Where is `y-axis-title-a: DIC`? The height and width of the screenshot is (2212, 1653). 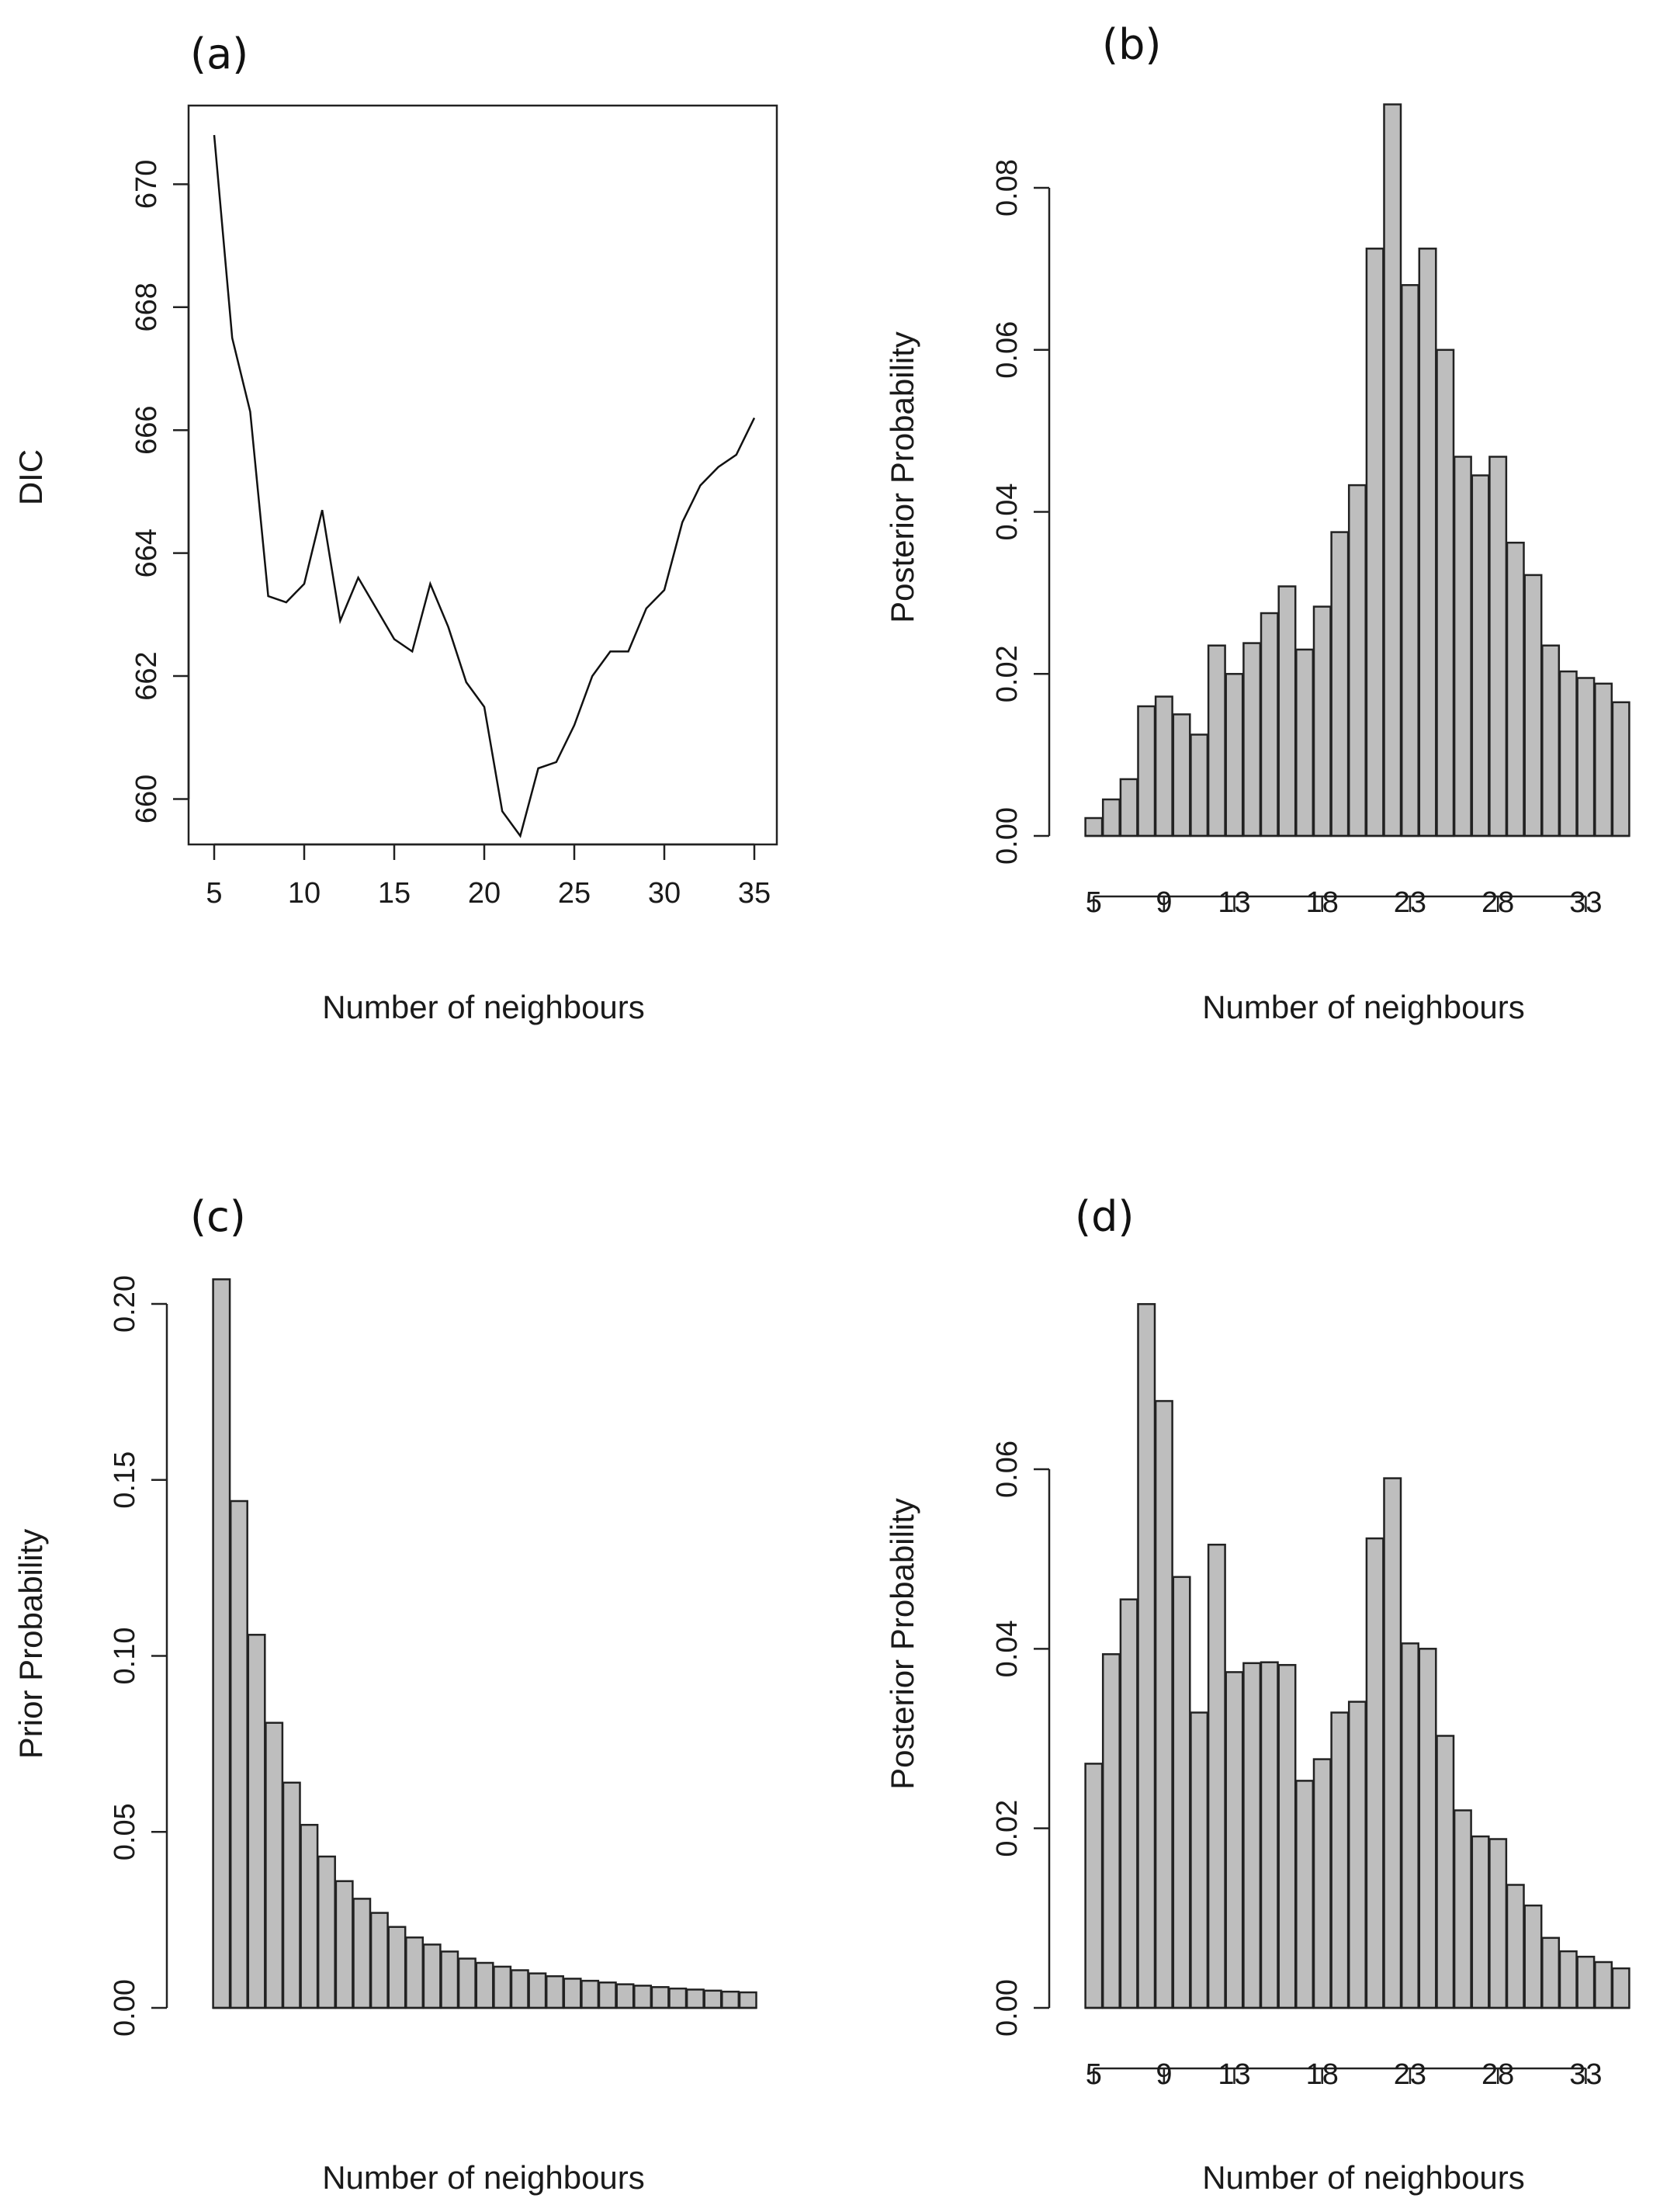 y-axis-title-a: DIC is located at coordinates (30, 477).